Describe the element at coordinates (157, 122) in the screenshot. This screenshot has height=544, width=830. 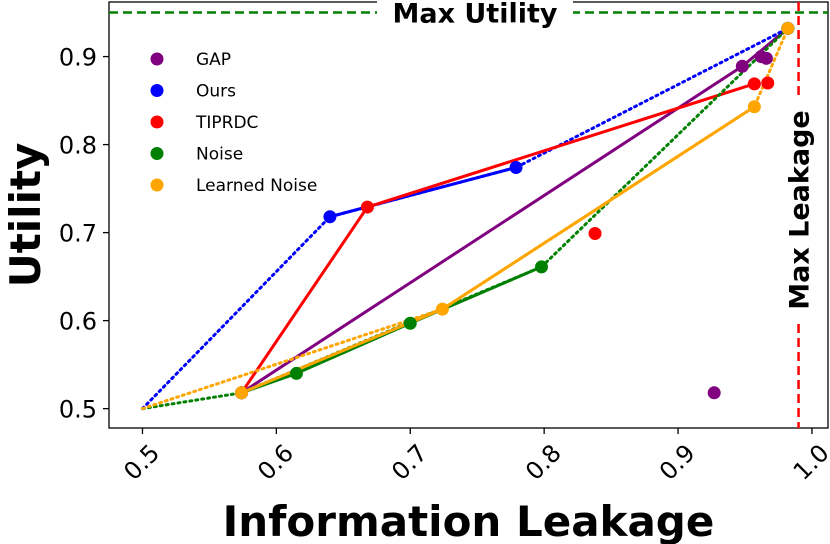
I see `legend-marker-tiprdc` at that location.